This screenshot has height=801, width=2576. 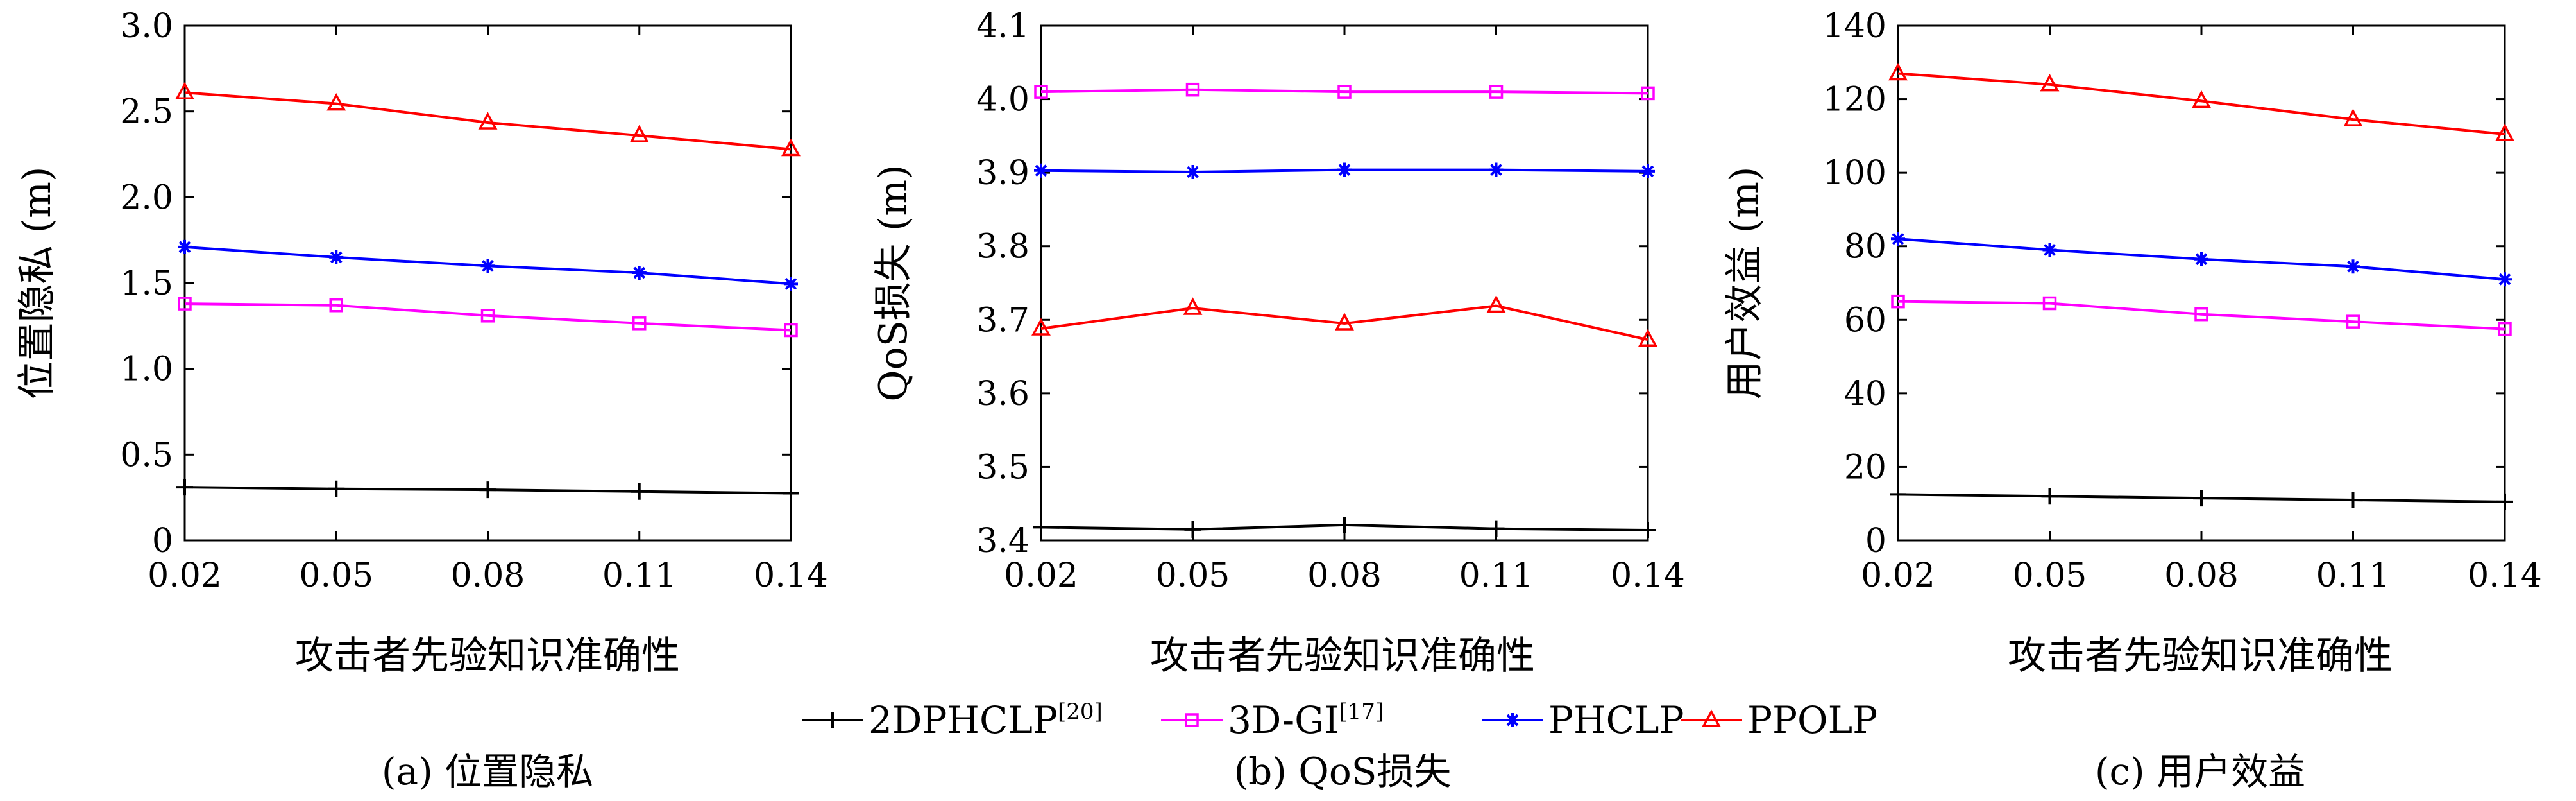 What do you see at coordinates (1003, 321) in the screenshot?
I see `y-tick-label: 3.7` at bounding box center [1003, 321].